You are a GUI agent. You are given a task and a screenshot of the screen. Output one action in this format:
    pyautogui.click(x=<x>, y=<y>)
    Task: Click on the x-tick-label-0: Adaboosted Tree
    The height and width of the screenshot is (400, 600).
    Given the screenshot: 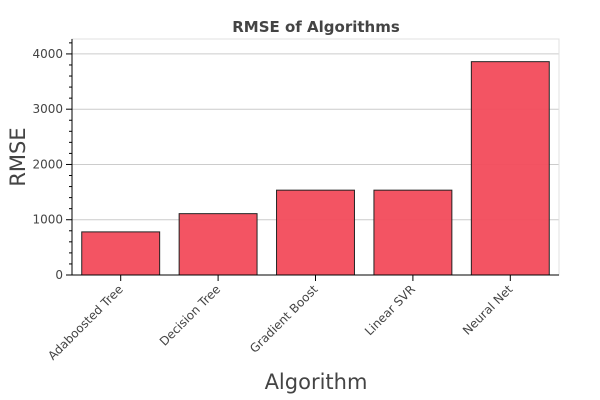 What is the action you would take?
    pyautogui.click(x=85, y=322)
    